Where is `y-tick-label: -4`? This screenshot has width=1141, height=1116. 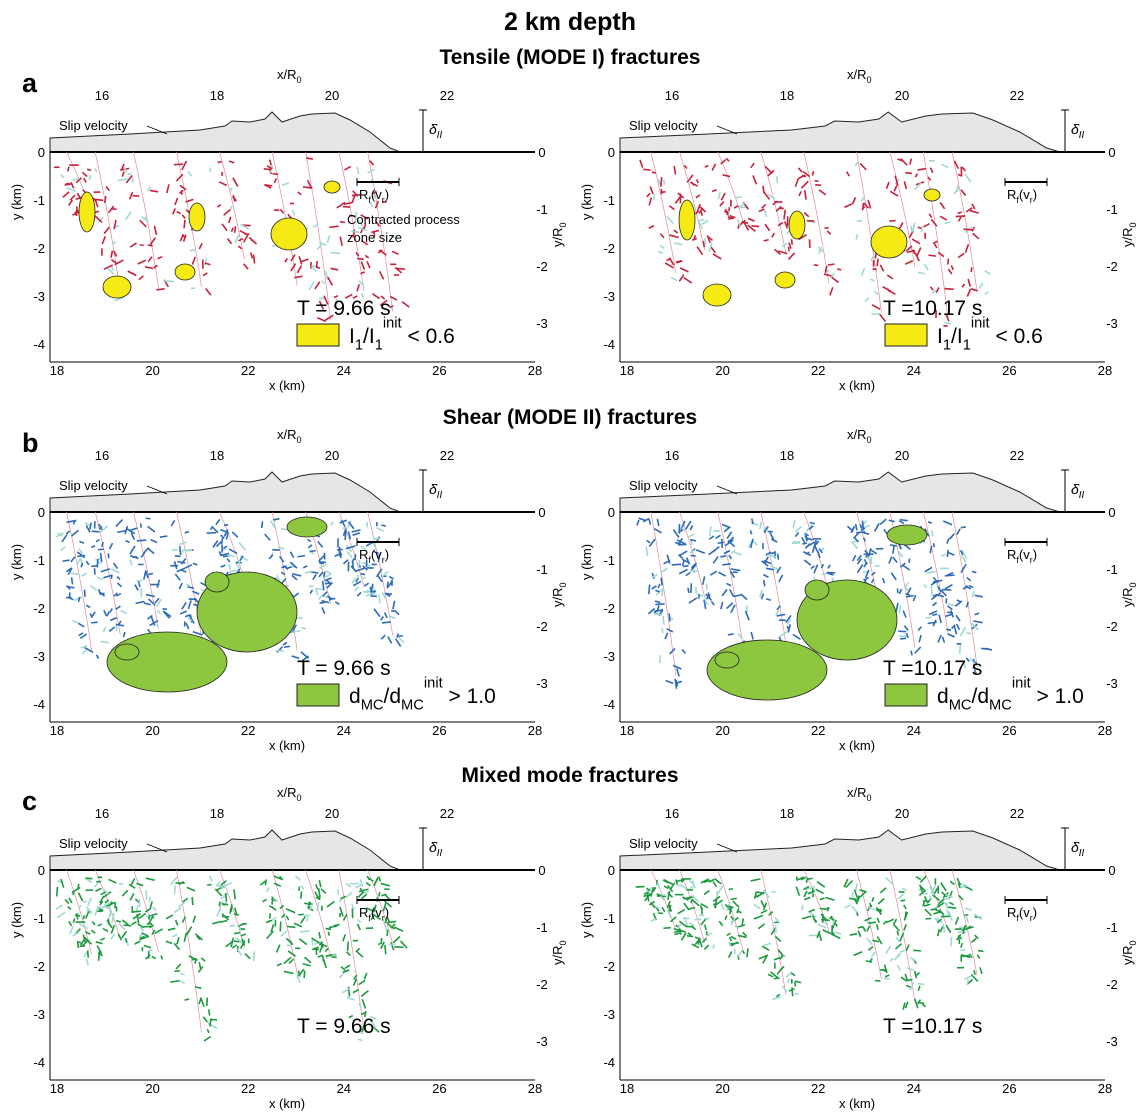
y-tick-label: -4 is located at coordinates (39, 704).